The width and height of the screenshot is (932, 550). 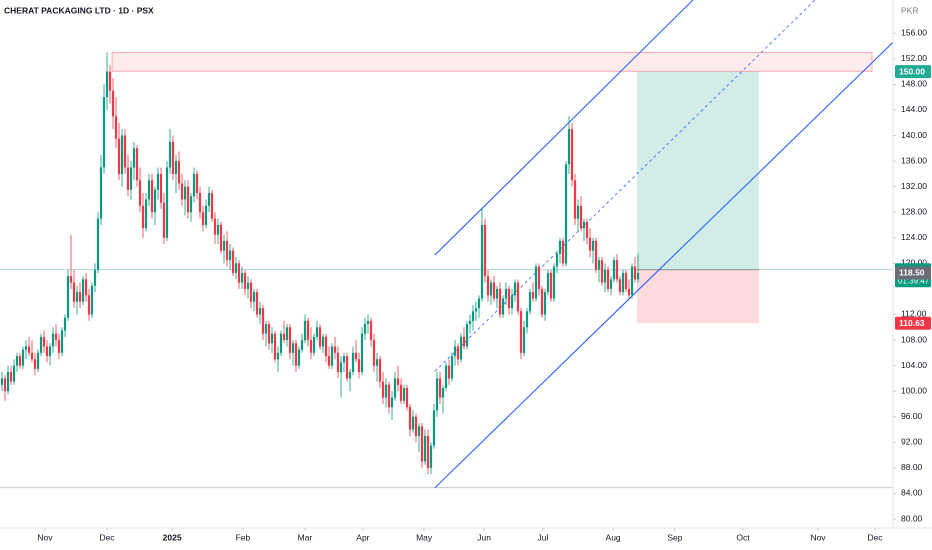 What do you see at coordinates (674, 537) in the screenshot?
I see `x-tick-label: Sep` at bounding box center [674, 537].